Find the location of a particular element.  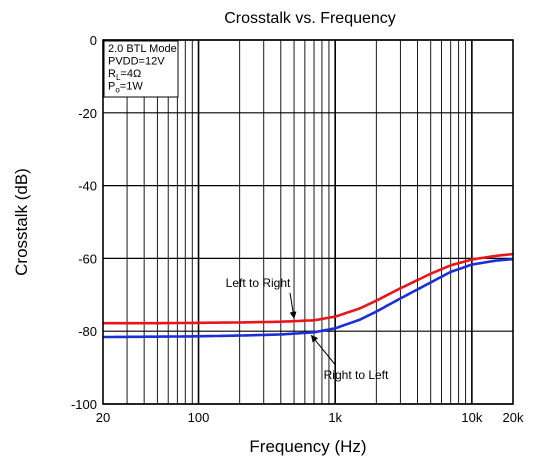

x-tick-label: 20k is located at coordinates (513, 417).